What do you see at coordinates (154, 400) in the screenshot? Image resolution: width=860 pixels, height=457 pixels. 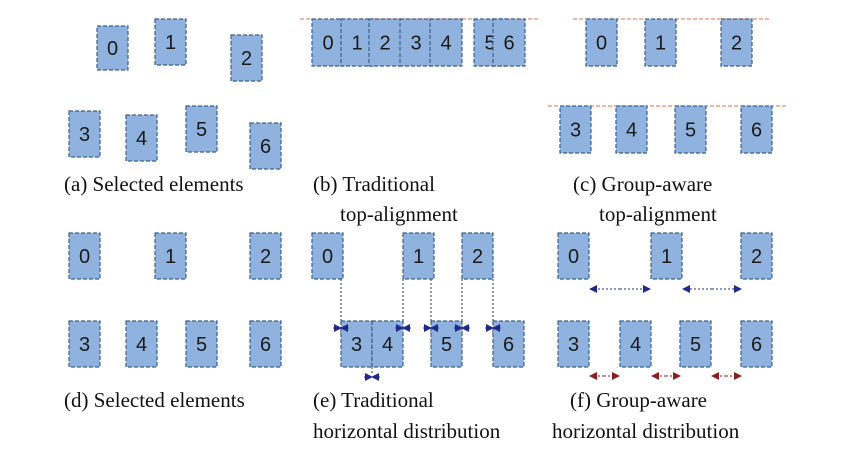 I see `panel-d-caption-line-0: (d) Selected elements` at bounding box center [154, 400].